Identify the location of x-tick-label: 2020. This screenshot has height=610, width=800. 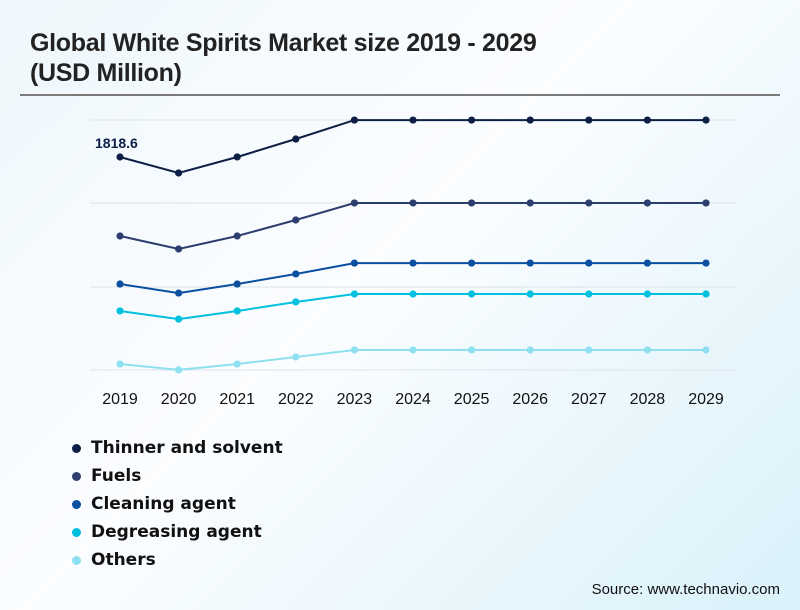
(179, 399).